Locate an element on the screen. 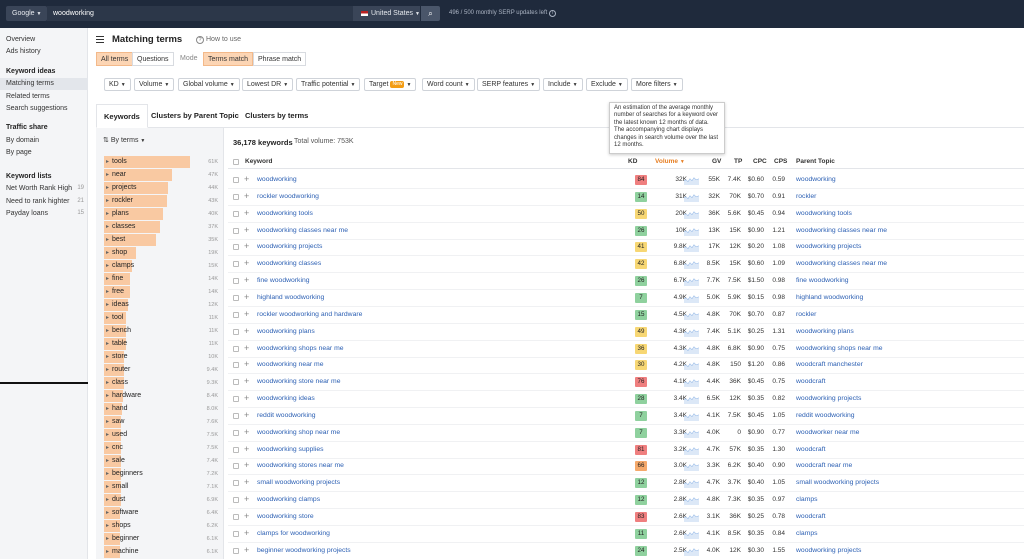 This screenshot has width=1024, height=559. keyword-link: rockler woodworking and hardware is located at coordinates (310, 314).